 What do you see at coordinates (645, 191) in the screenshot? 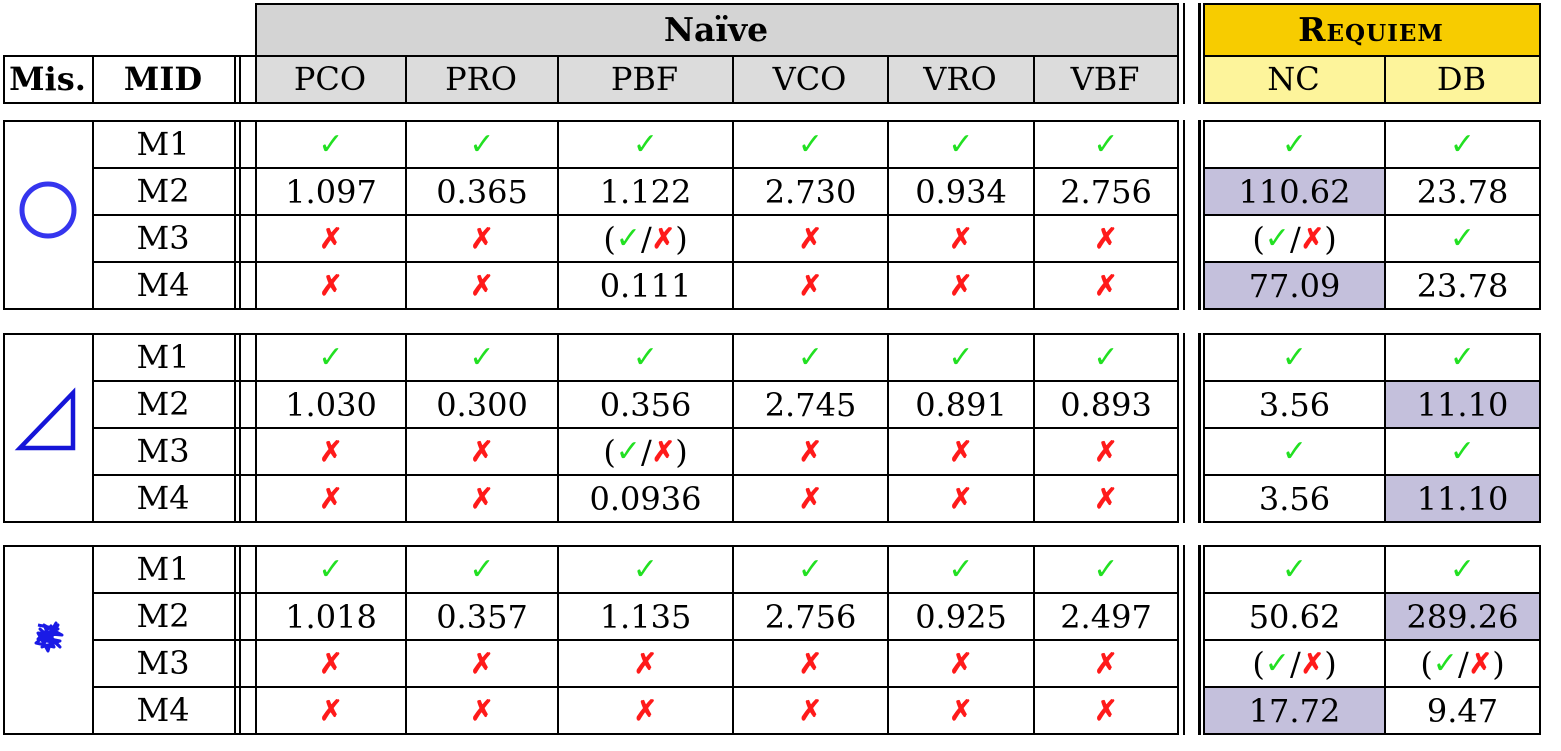
I see `cell-value: 1.122` at bounding box center [645, 191].